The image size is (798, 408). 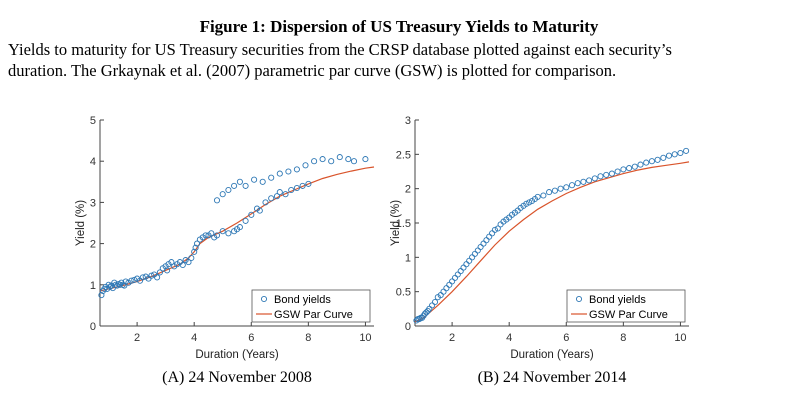 What do you see at coordinates (408, 190) in the screenshot?
I see `panel-b-y-tick-label: 2` at bounding box center [408, 190].